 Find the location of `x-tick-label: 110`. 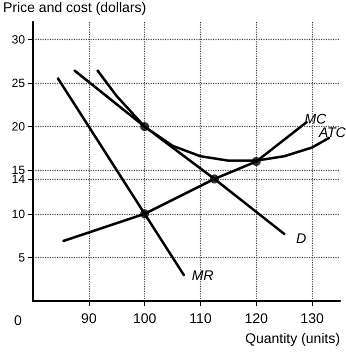

x-tick-label: 110 is located at coordinates (200, 318).